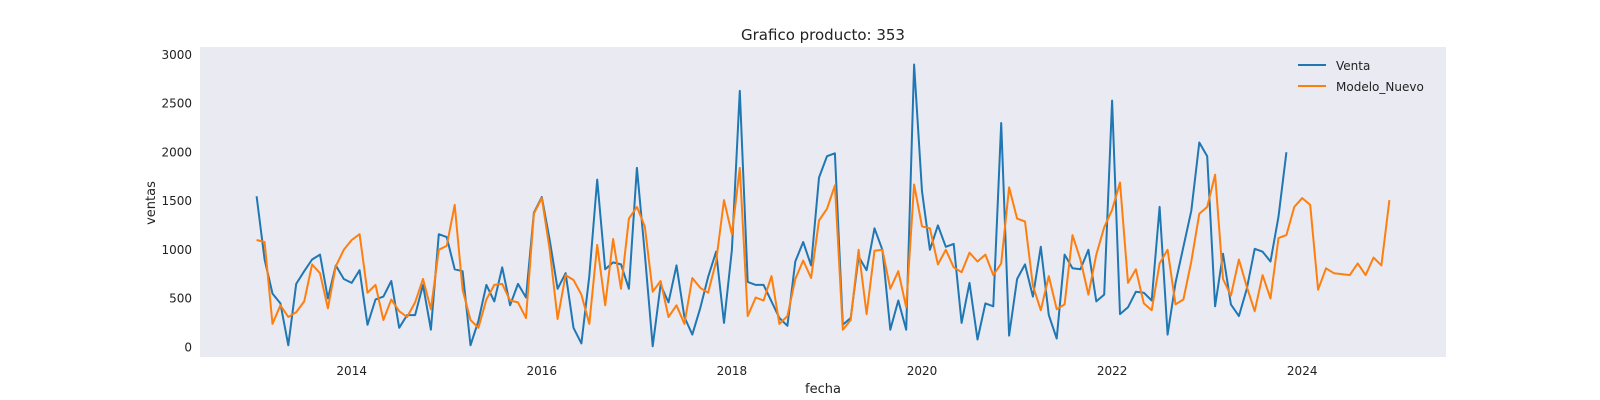 This screenshot has height=400, width=1600. Describe the element at coordinates (188, 347) in the screenshot. I see `y-tick-label: 0` at that location.